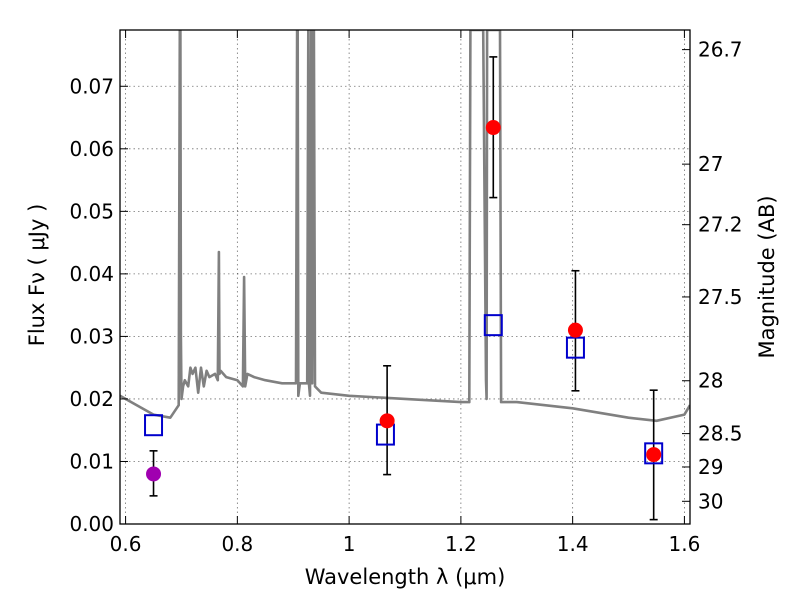 The height and width of the screenshot is (600, 800). What do you see at coordinates (720, 434) in the screenshot?
I see `right-tick-label: 28.5` at bounding box center [720, 434].